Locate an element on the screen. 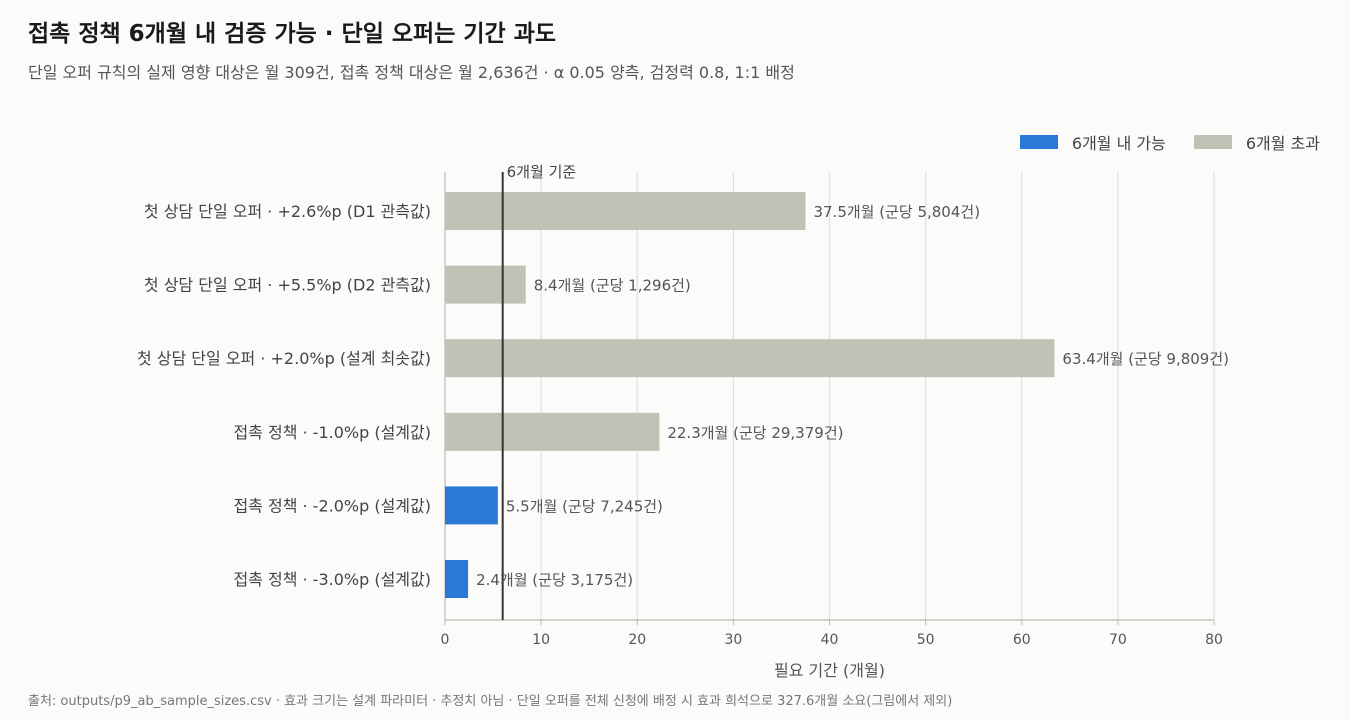 The width and height of the screenshot is (1350, 720). category-label: 접촉 정책 · -2.0%p (설계값) is located at coordinates (332, 505).